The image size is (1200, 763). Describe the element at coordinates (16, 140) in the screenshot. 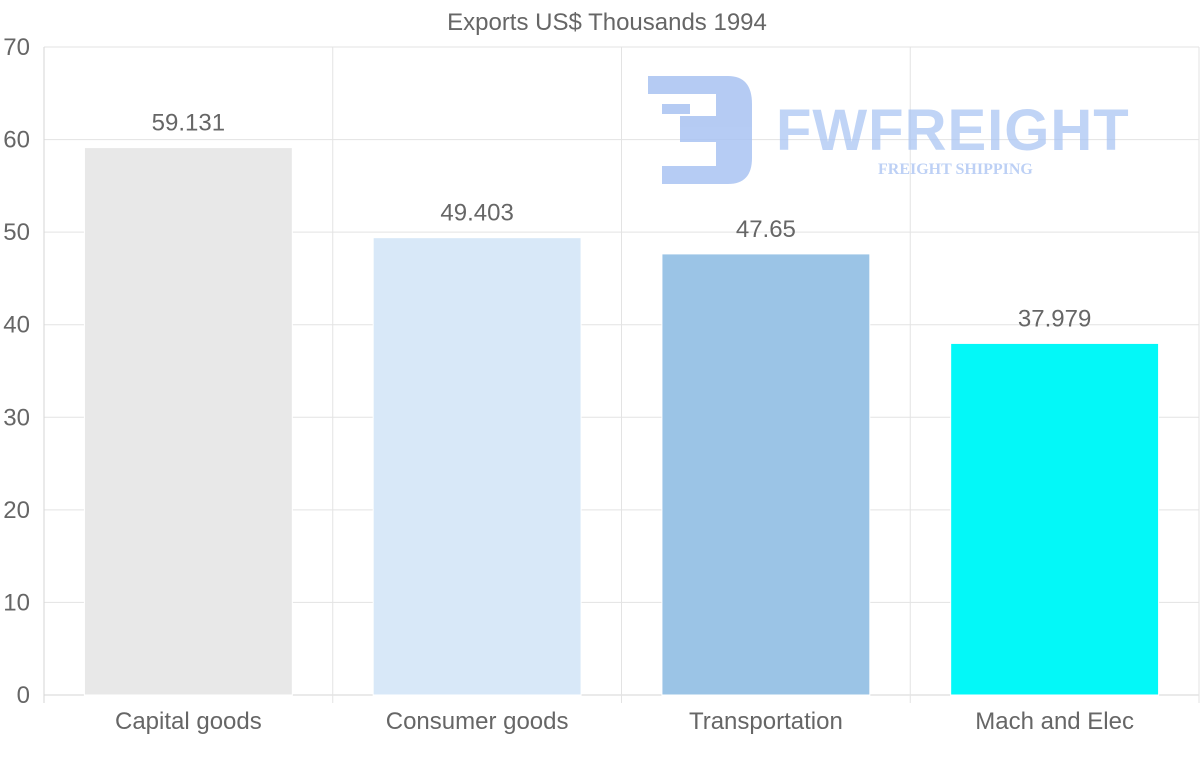

I see `y-tick-label: 60` at that location.